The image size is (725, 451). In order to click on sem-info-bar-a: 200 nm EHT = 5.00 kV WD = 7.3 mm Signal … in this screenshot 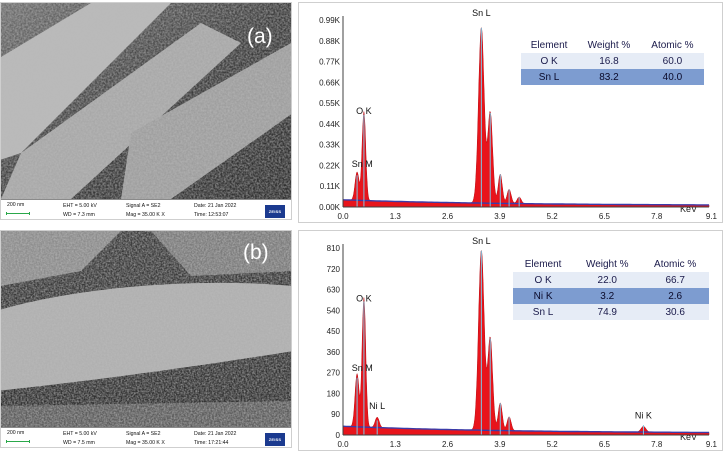, I will do `click(146, 209)`.